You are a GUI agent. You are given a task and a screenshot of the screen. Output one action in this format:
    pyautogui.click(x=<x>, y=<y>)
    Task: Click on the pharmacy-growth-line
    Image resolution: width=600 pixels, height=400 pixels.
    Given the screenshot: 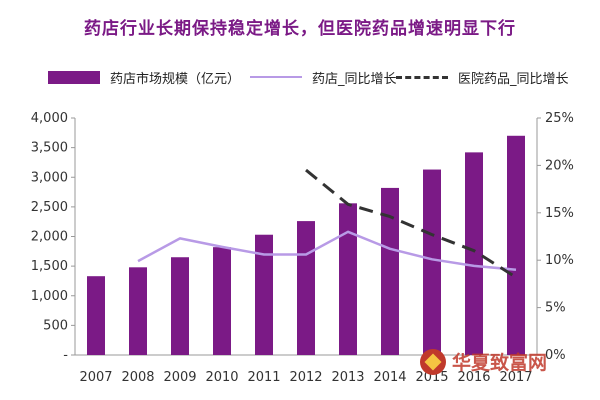 What is the action you would take?
    pyautogui.click(x=327, y=250)
    